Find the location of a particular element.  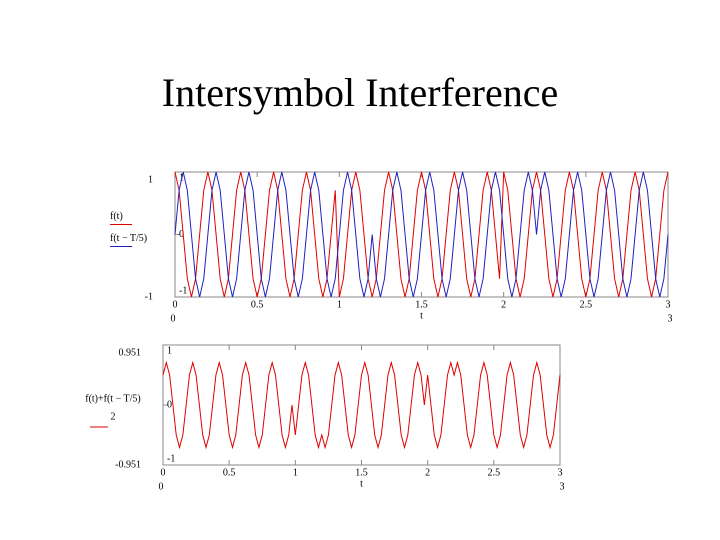

corner-label: -1 is located at coordinates (149, 296).